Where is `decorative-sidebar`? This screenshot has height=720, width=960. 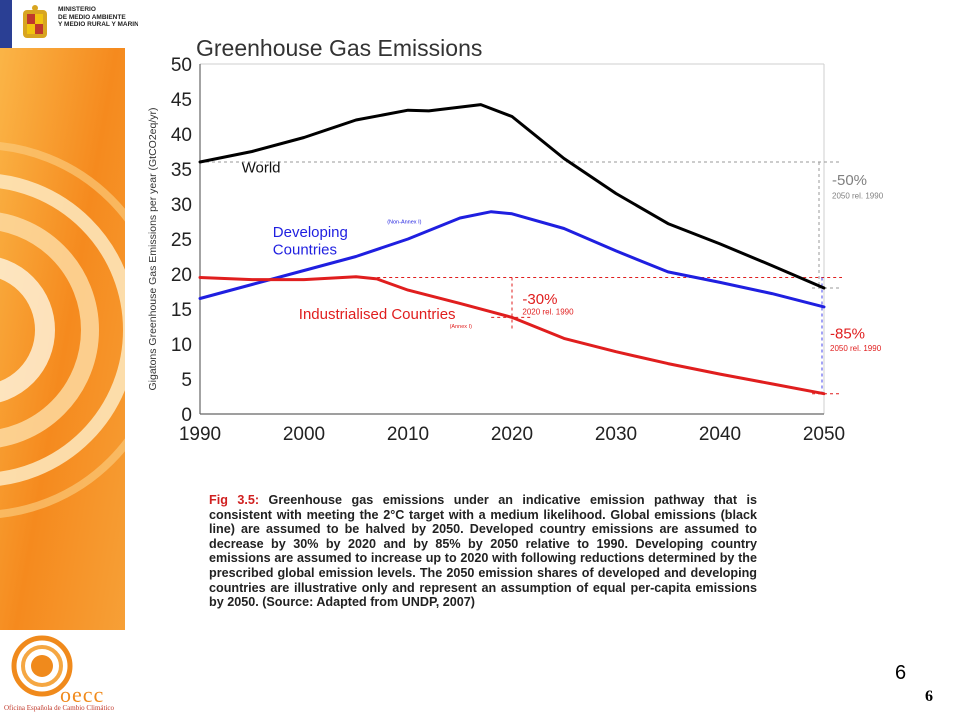
decorative-sidebar is located at coordinates (62, 360).